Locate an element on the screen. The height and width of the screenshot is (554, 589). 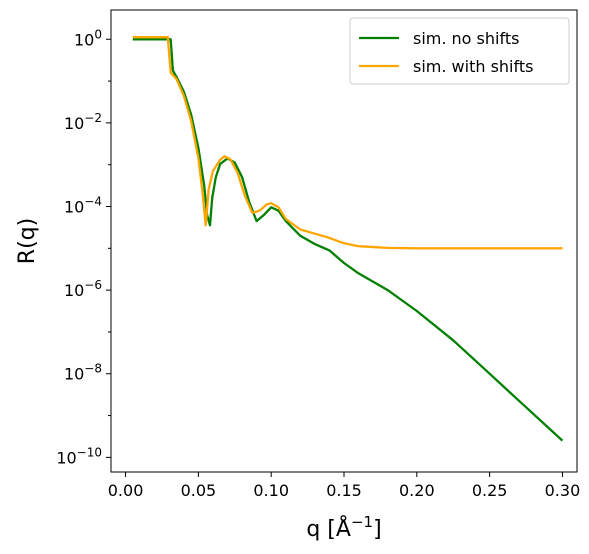
y-tick-exponent: 0 is located at coordinates (98, 34).